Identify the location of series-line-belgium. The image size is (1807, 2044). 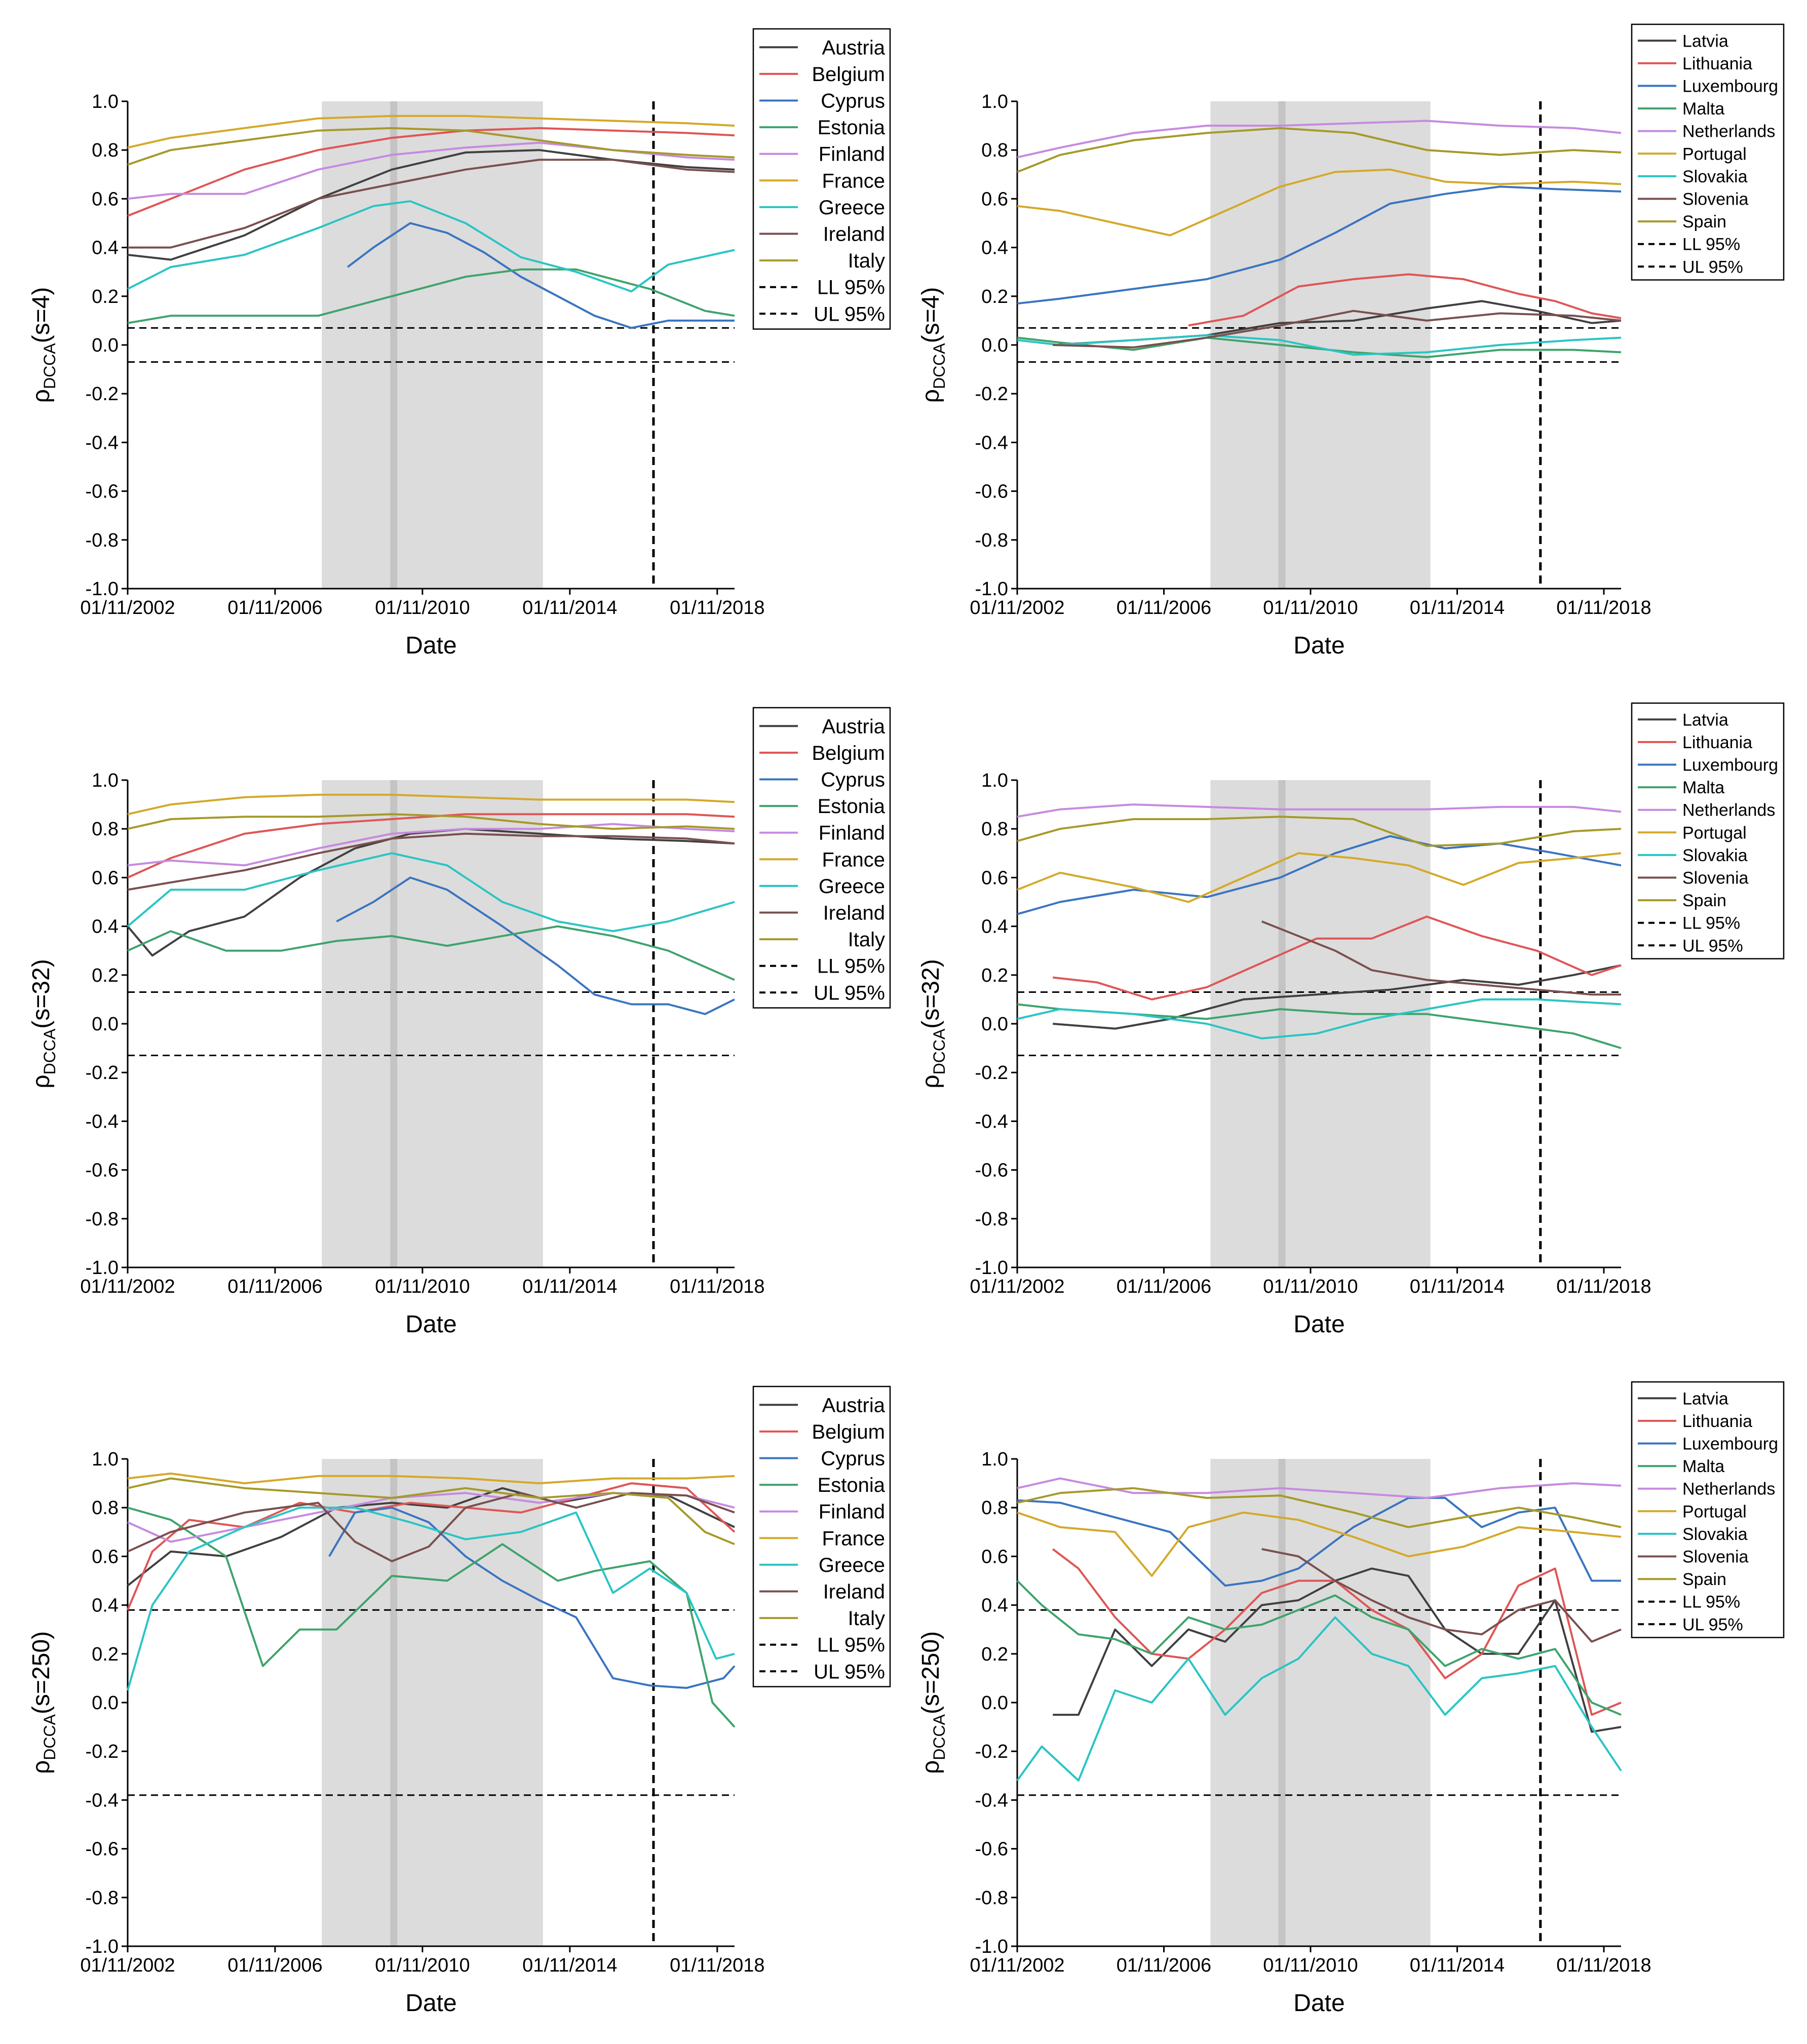
(431, 172).